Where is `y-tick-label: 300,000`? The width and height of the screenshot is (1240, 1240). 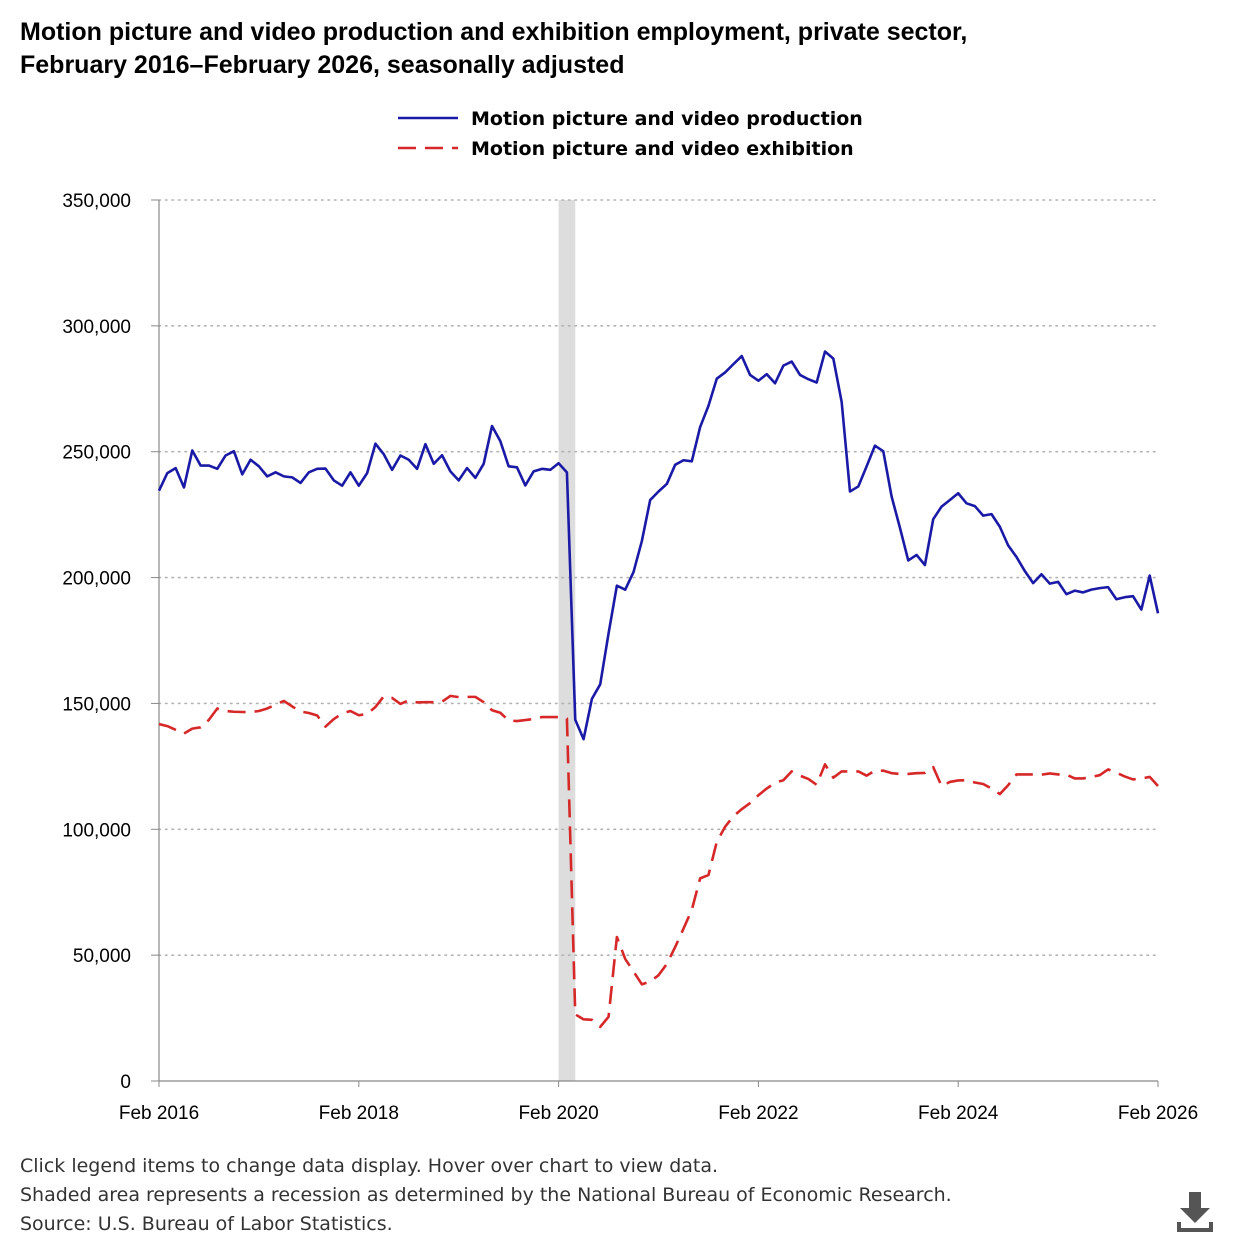
y-tick-label: 300,000 is located at coordinates (96, 327).